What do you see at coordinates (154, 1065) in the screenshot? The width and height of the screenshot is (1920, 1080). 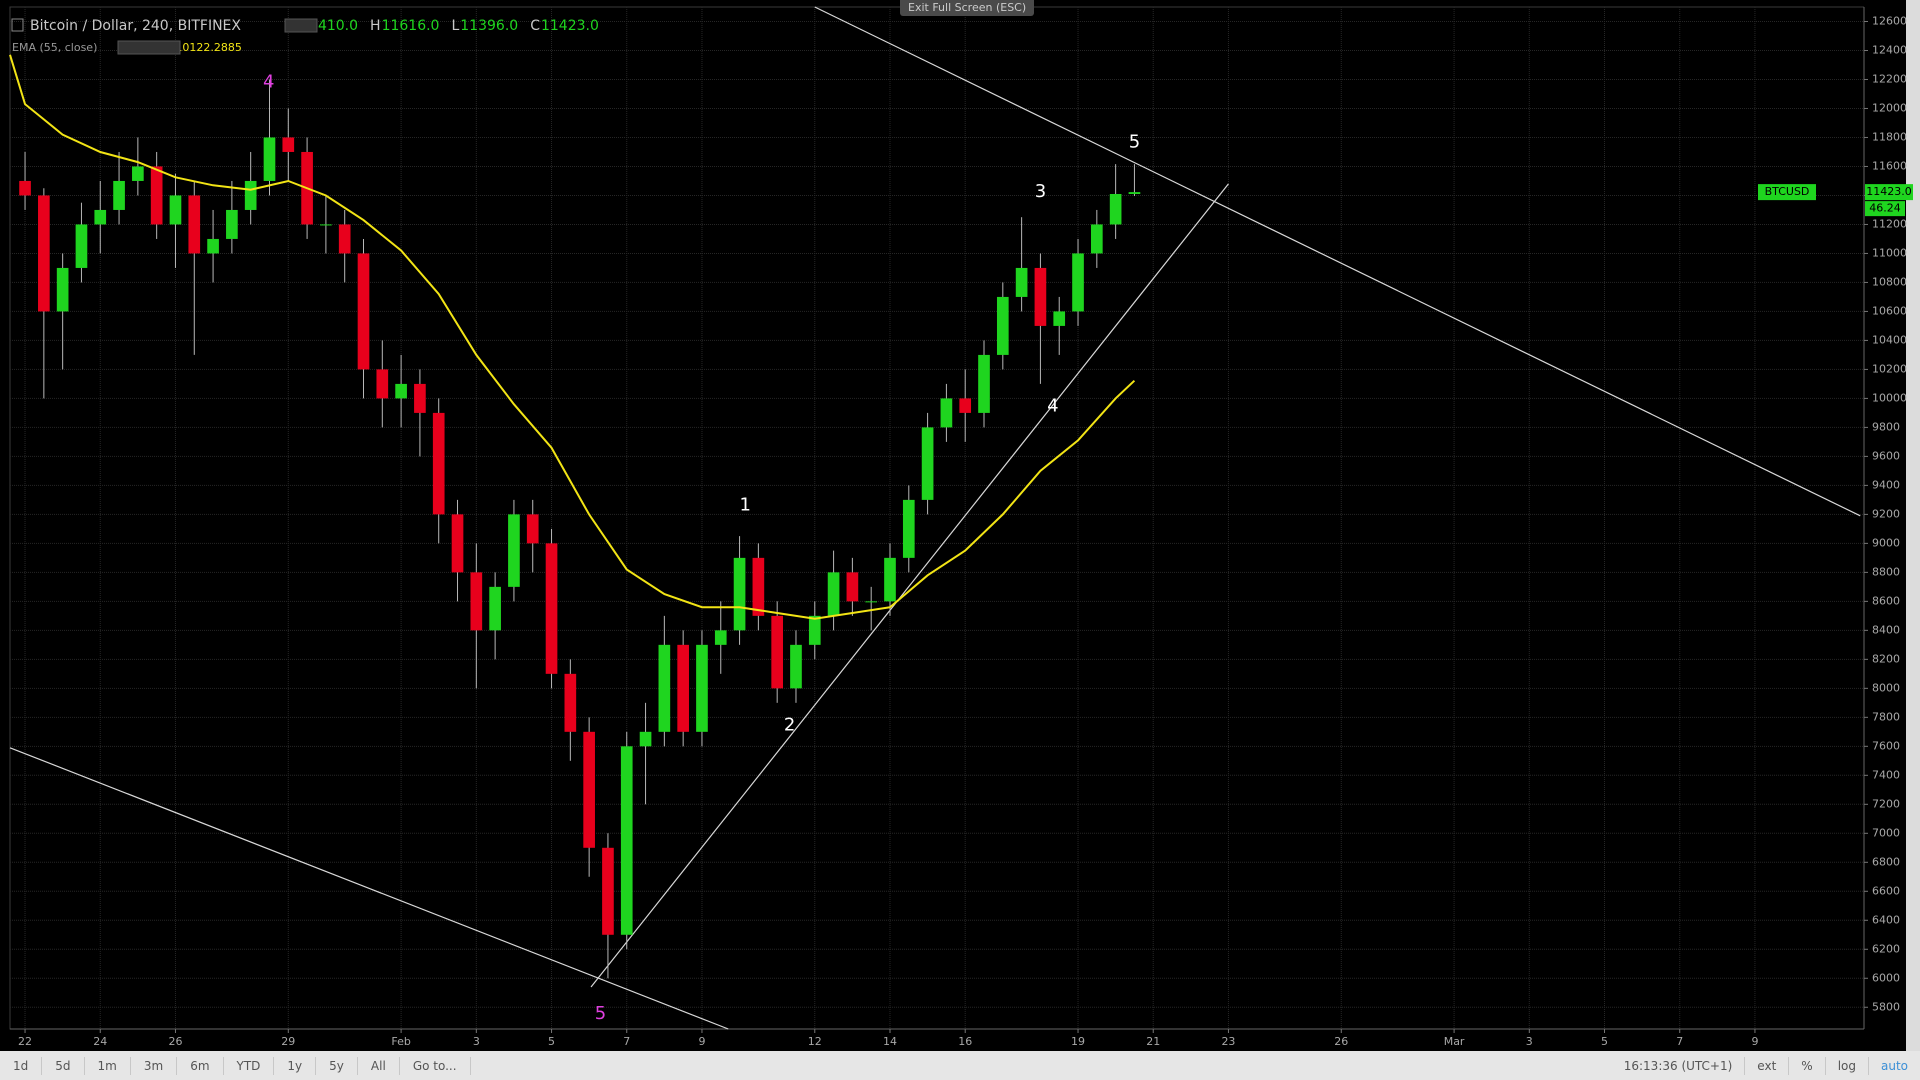 I see `range-button: 3m` at bounding box center [154, 1065].